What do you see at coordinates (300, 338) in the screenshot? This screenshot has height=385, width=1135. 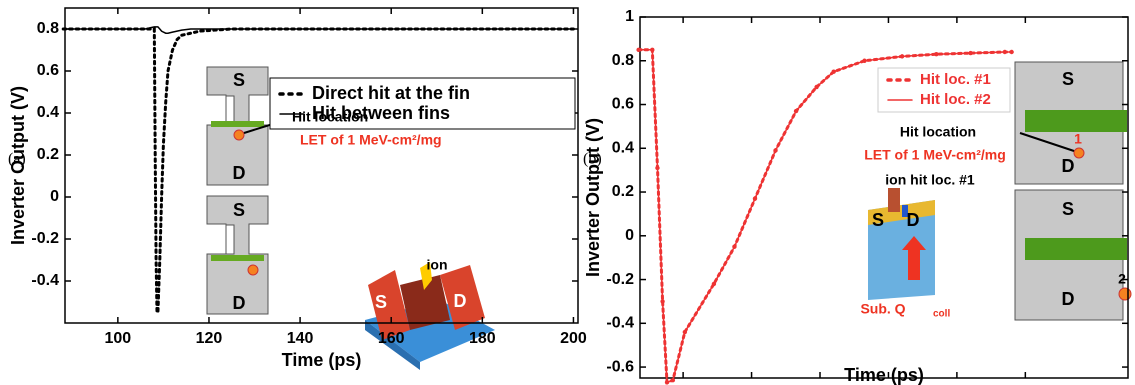 I see `x-tick-label: 140` at bounding box center [300, 338].